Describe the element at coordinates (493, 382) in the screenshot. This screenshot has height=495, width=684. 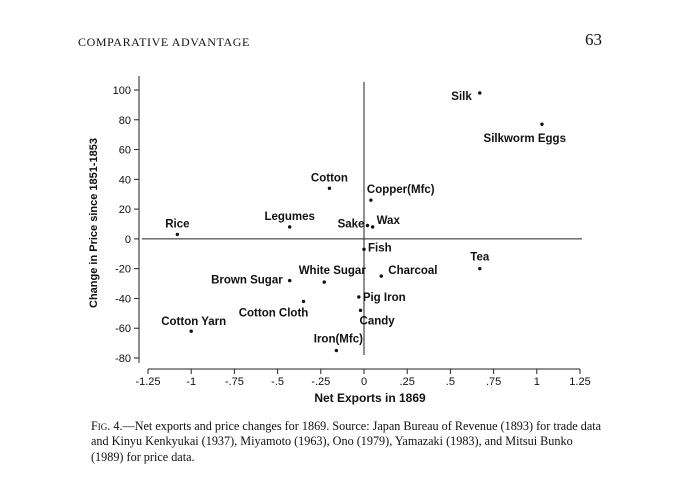
I see `x-tick-label: .75` at that location.